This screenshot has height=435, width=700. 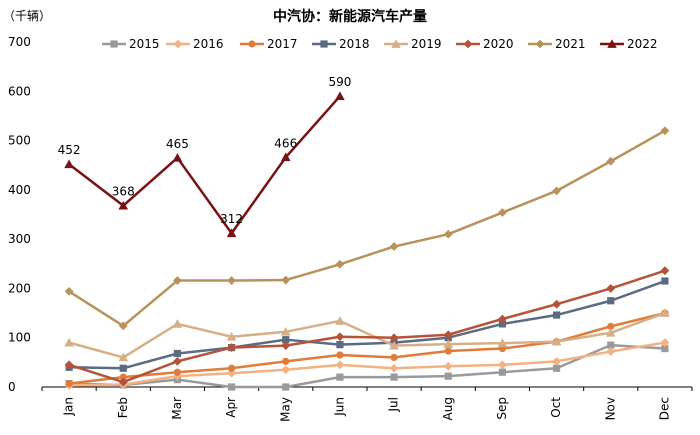 I want to click on legend-item-2020: 2020, so click(x=485, y=44).